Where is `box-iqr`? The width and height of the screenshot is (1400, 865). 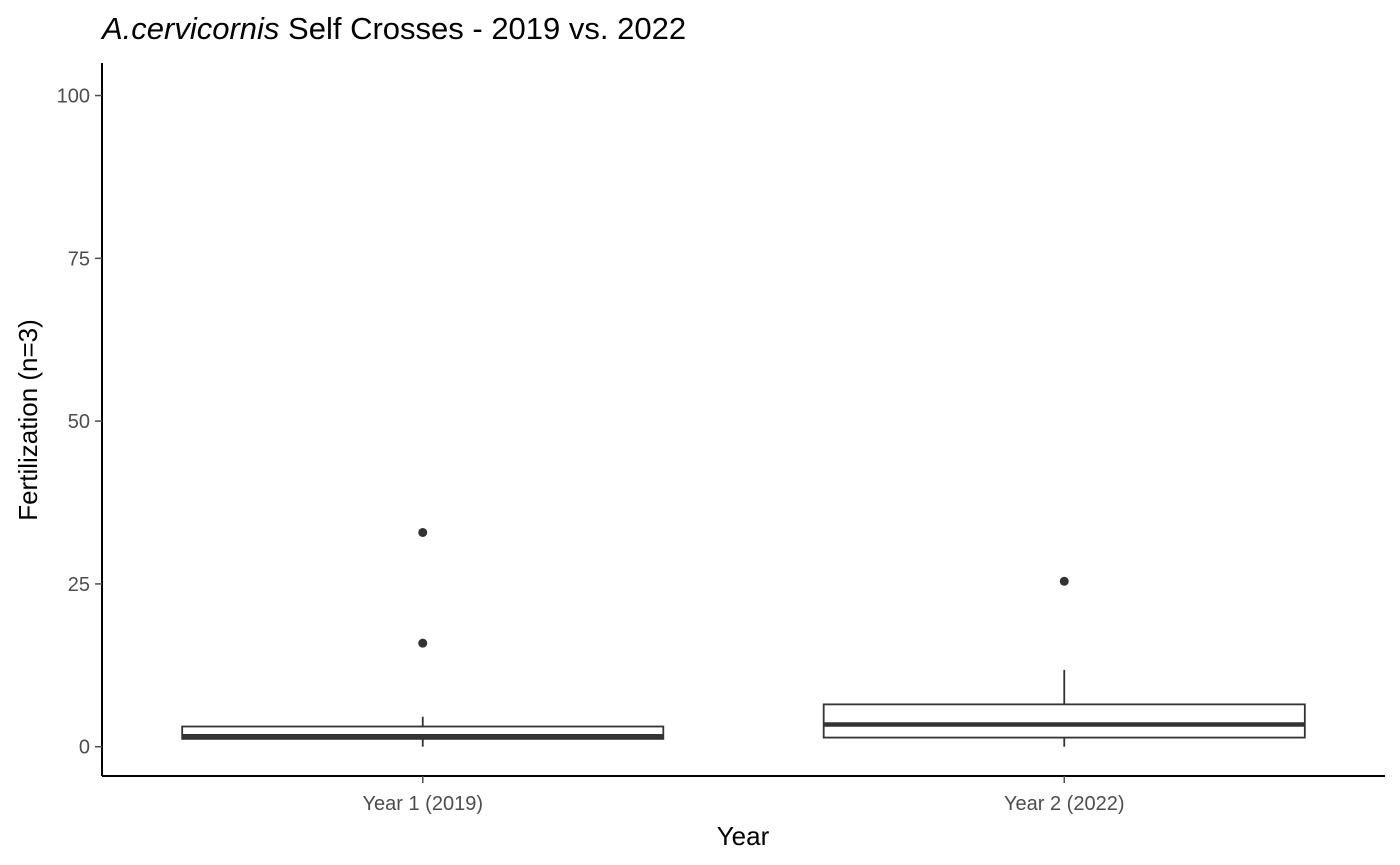
box-iqr is located at coordinates (1064, 721).